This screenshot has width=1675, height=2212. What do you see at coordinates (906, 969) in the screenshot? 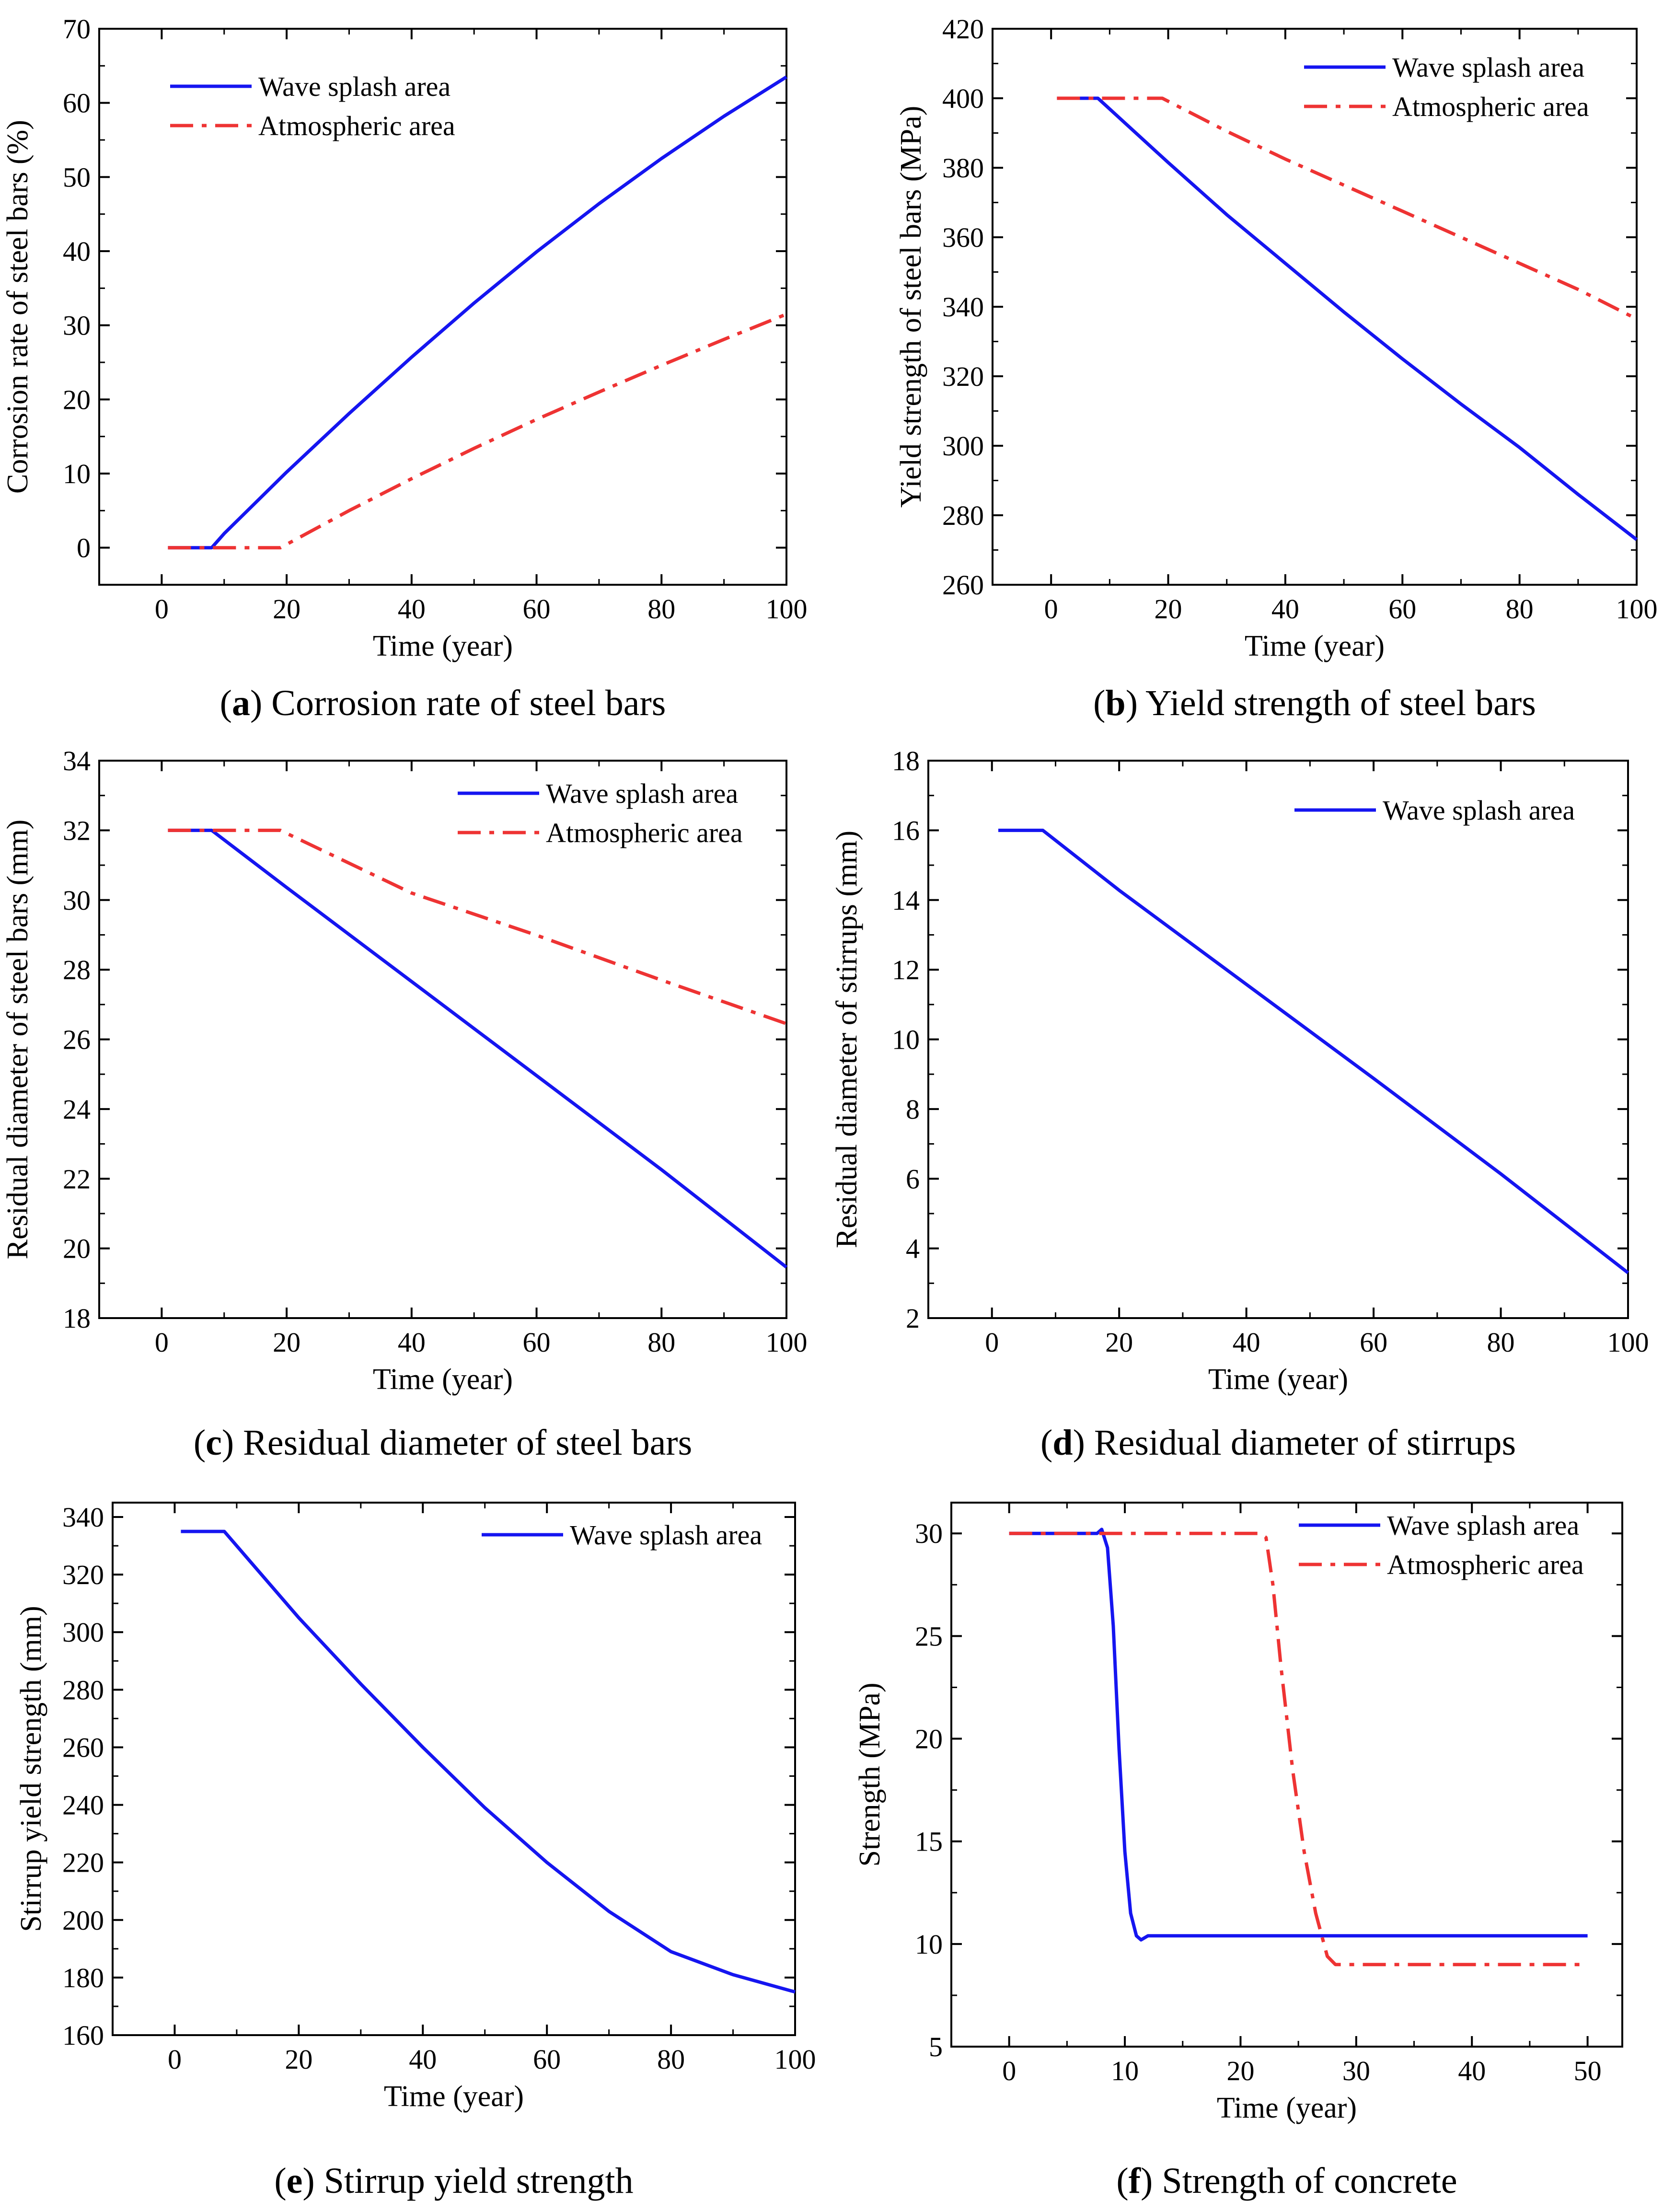
I see `y-tick-label: 12` at bounding box center [906, 969].